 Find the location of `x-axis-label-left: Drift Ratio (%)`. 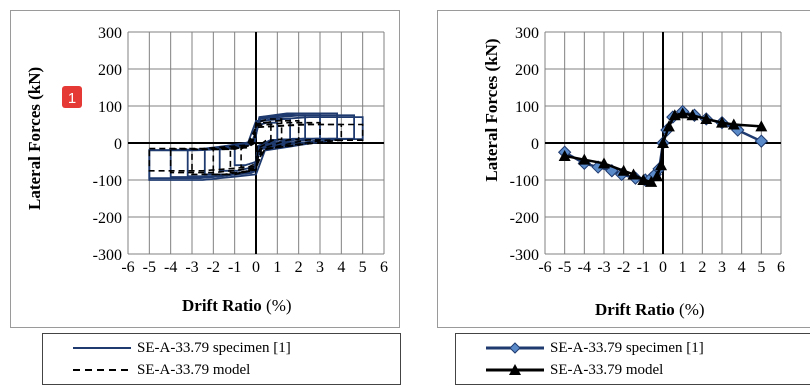

x-axis-label-left: Drift Ratio (%) is located at coordinates (237, 306).